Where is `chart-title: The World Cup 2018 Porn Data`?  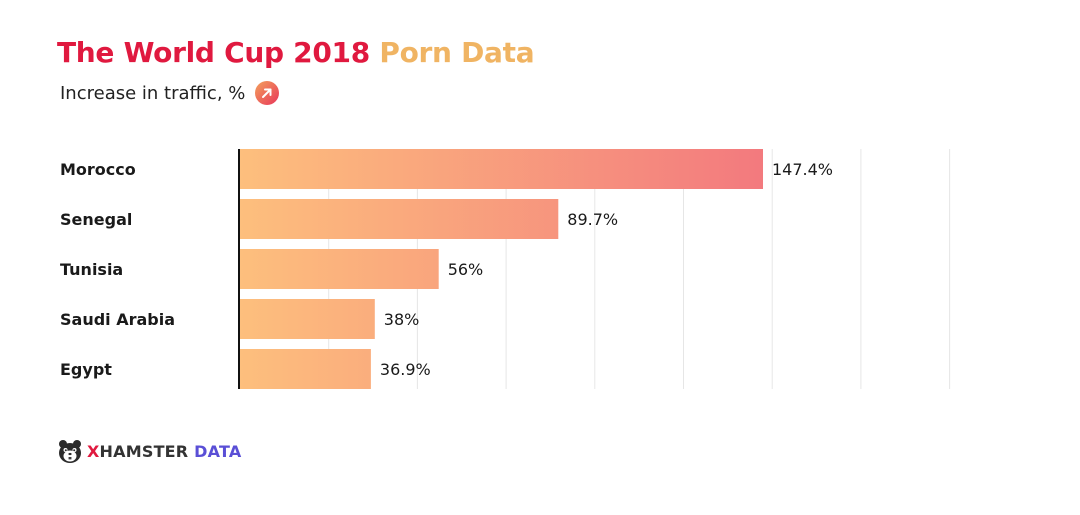 chart-title: The World Cup 2018 Porn Data is located at coordinates (296, 52).